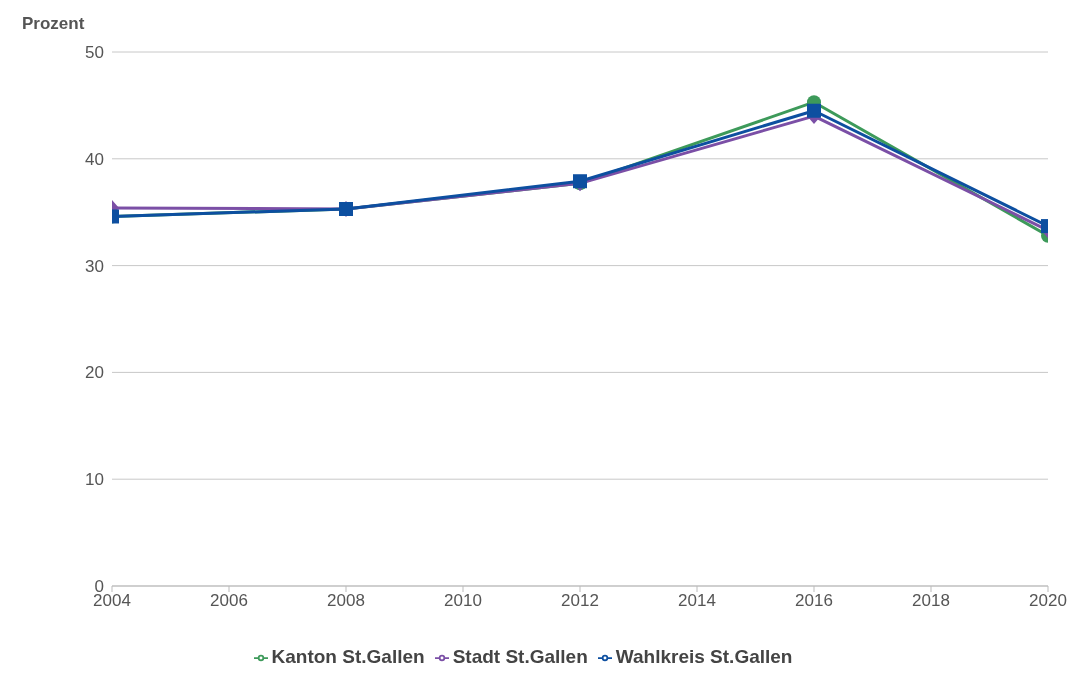  What do you see at coordinates (814, 110) in the screenshot?
I see `point` at bounding box center [814, 110].